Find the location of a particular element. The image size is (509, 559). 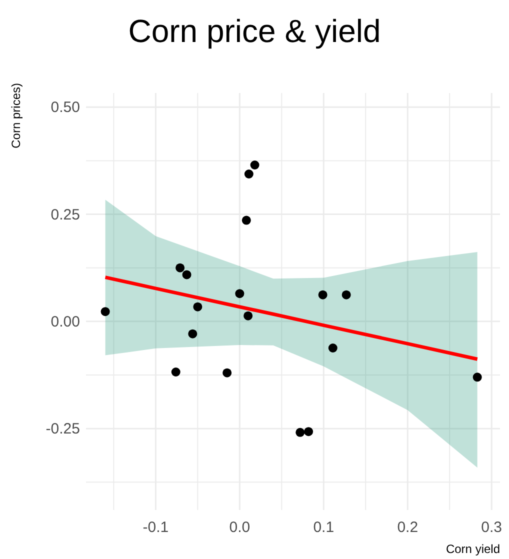

x-tick-label: 0.1 is located at coordinates (323, 527).